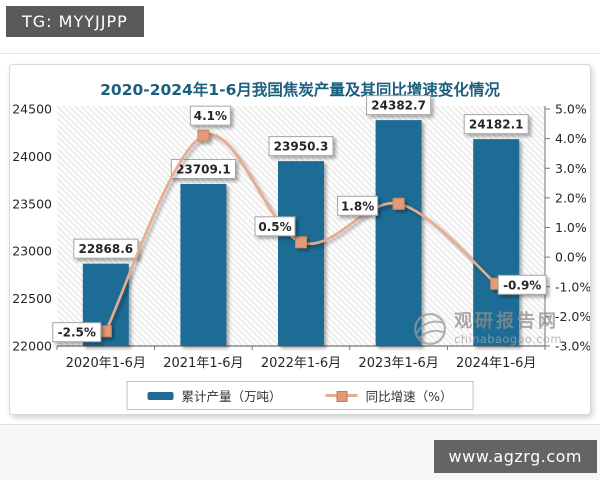 The image size is (600, 480). I want to click on right-axis-tick-label: 4.0%, so click(571, 138).